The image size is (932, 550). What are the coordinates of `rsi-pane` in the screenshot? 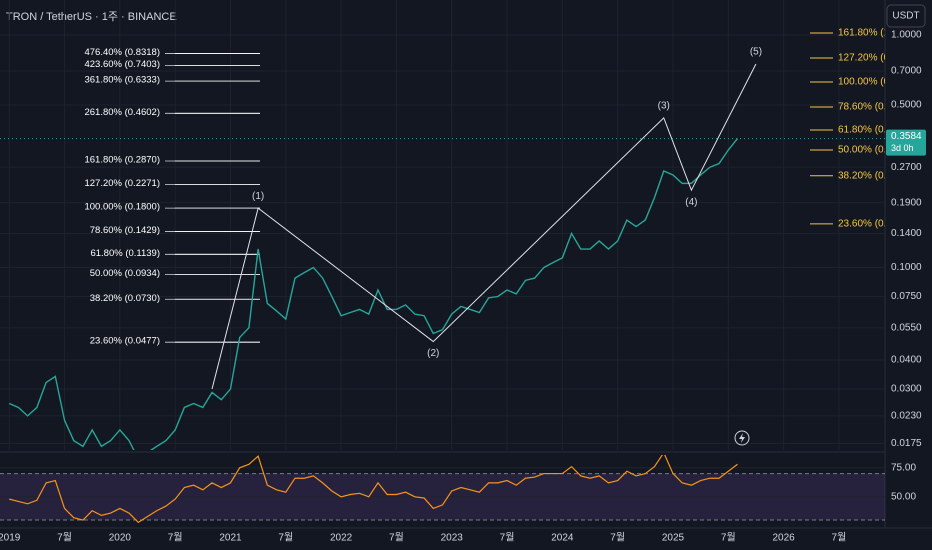 It's located at (442, 489).